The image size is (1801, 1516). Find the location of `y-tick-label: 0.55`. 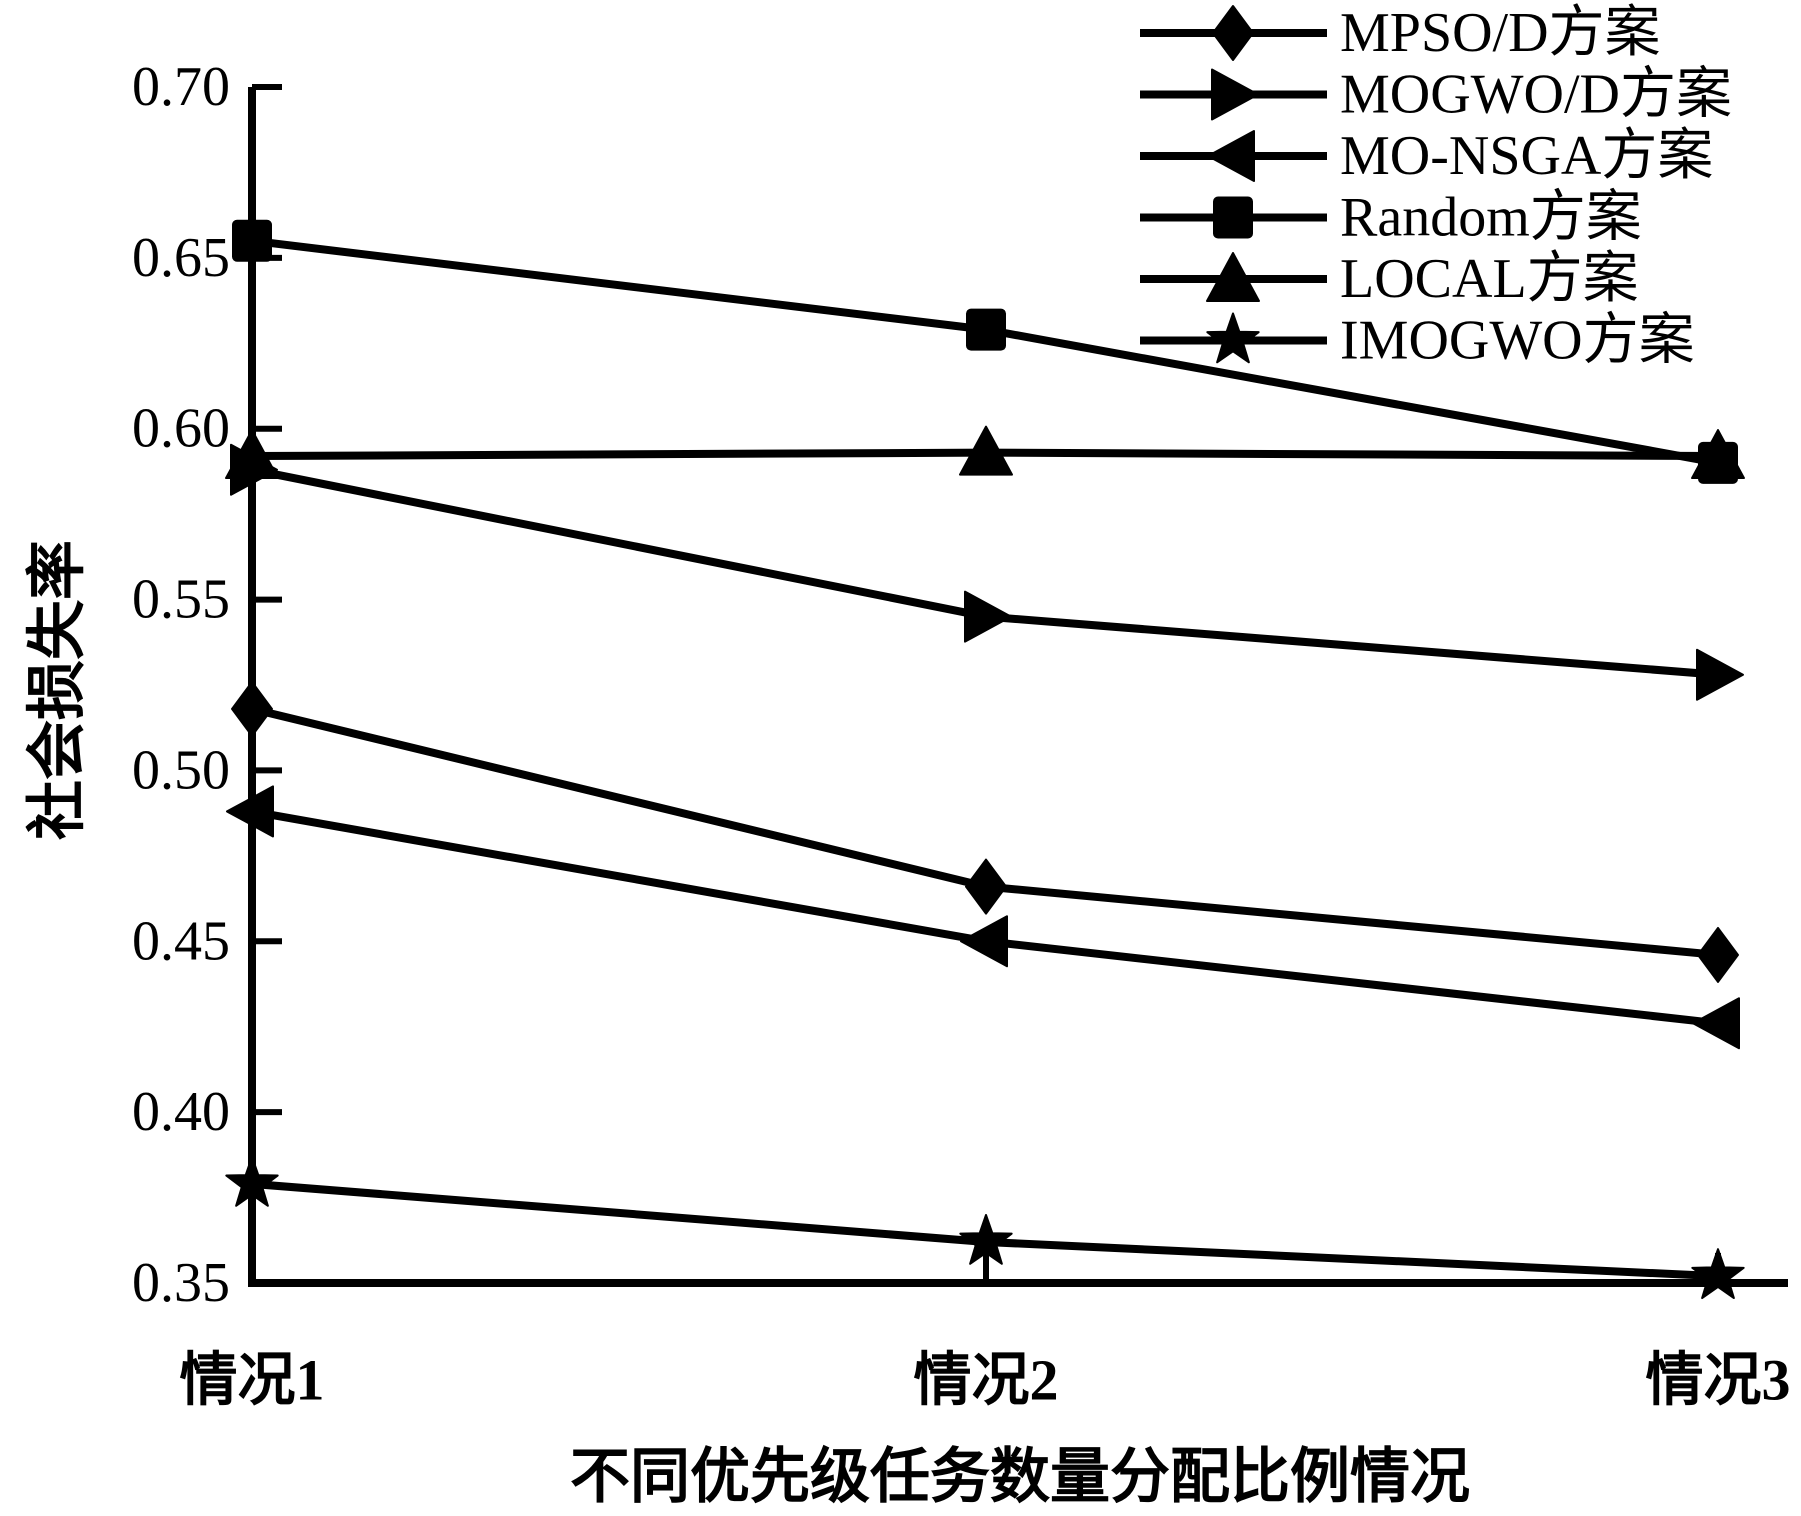

y-tick-label: 0.55 is located at coordinates (181, 600).